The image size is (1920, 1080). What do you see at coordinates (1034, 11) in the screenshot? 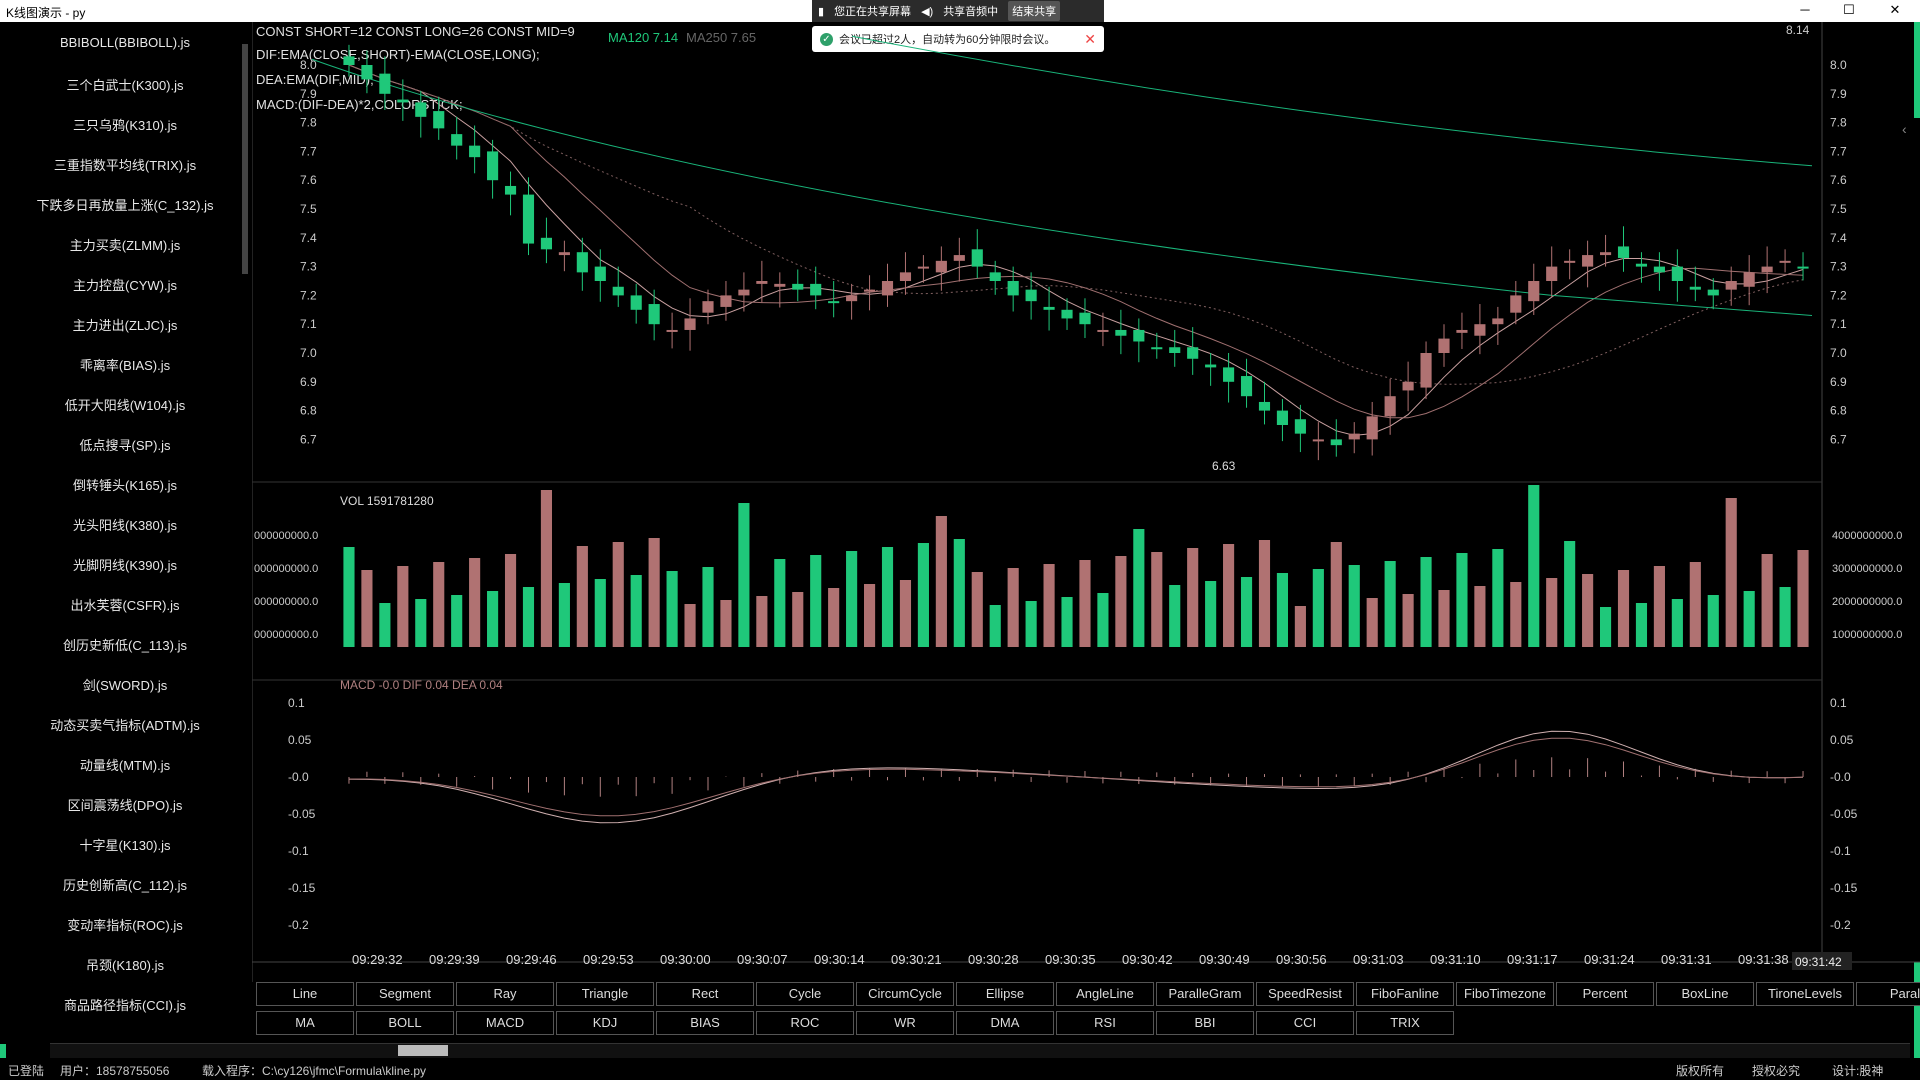
I see `stop-share-button: 结束共享` at bounding box center [1034, 11].